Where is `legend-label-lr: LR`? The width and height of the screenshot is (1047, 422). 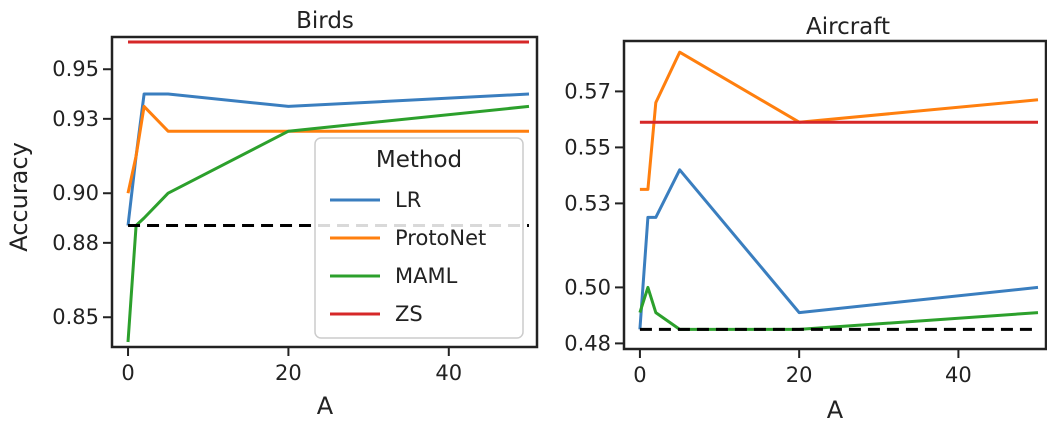
legend-label-lr: LR is located at coordinates (408, 200).